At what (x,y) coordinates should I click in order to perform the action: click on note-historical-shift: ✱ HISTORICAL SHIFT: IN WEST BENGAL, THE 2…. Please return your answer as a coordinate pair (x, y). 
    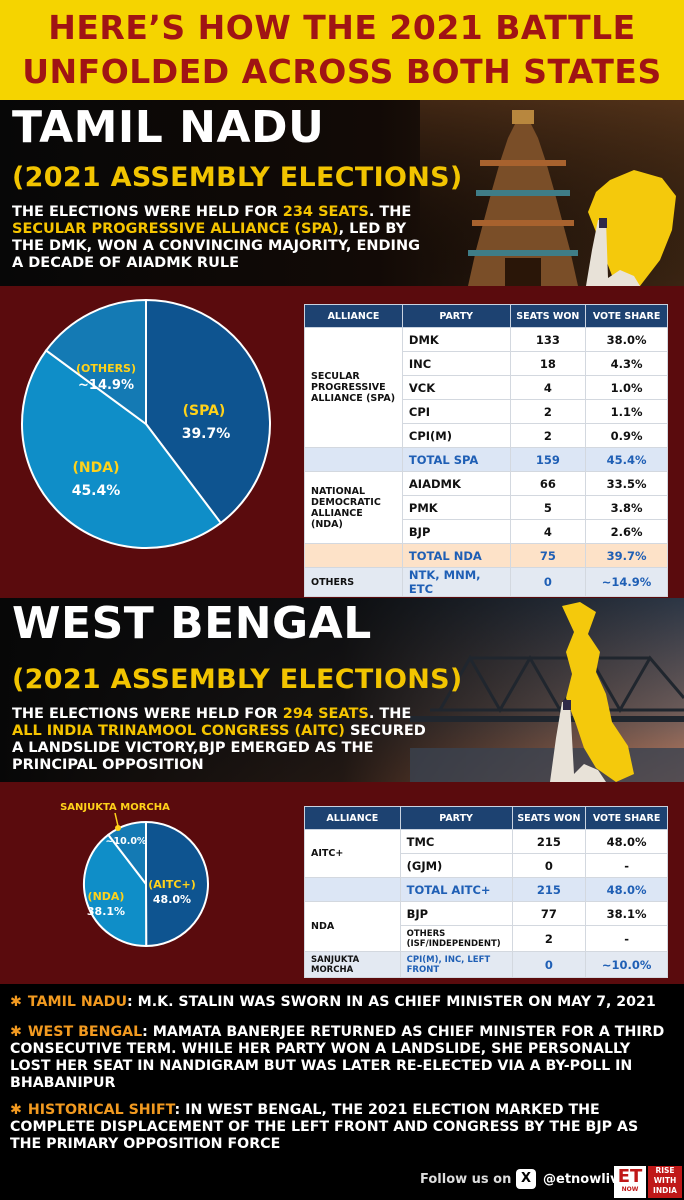
    Looking at the image, I should click on (324, 1127).